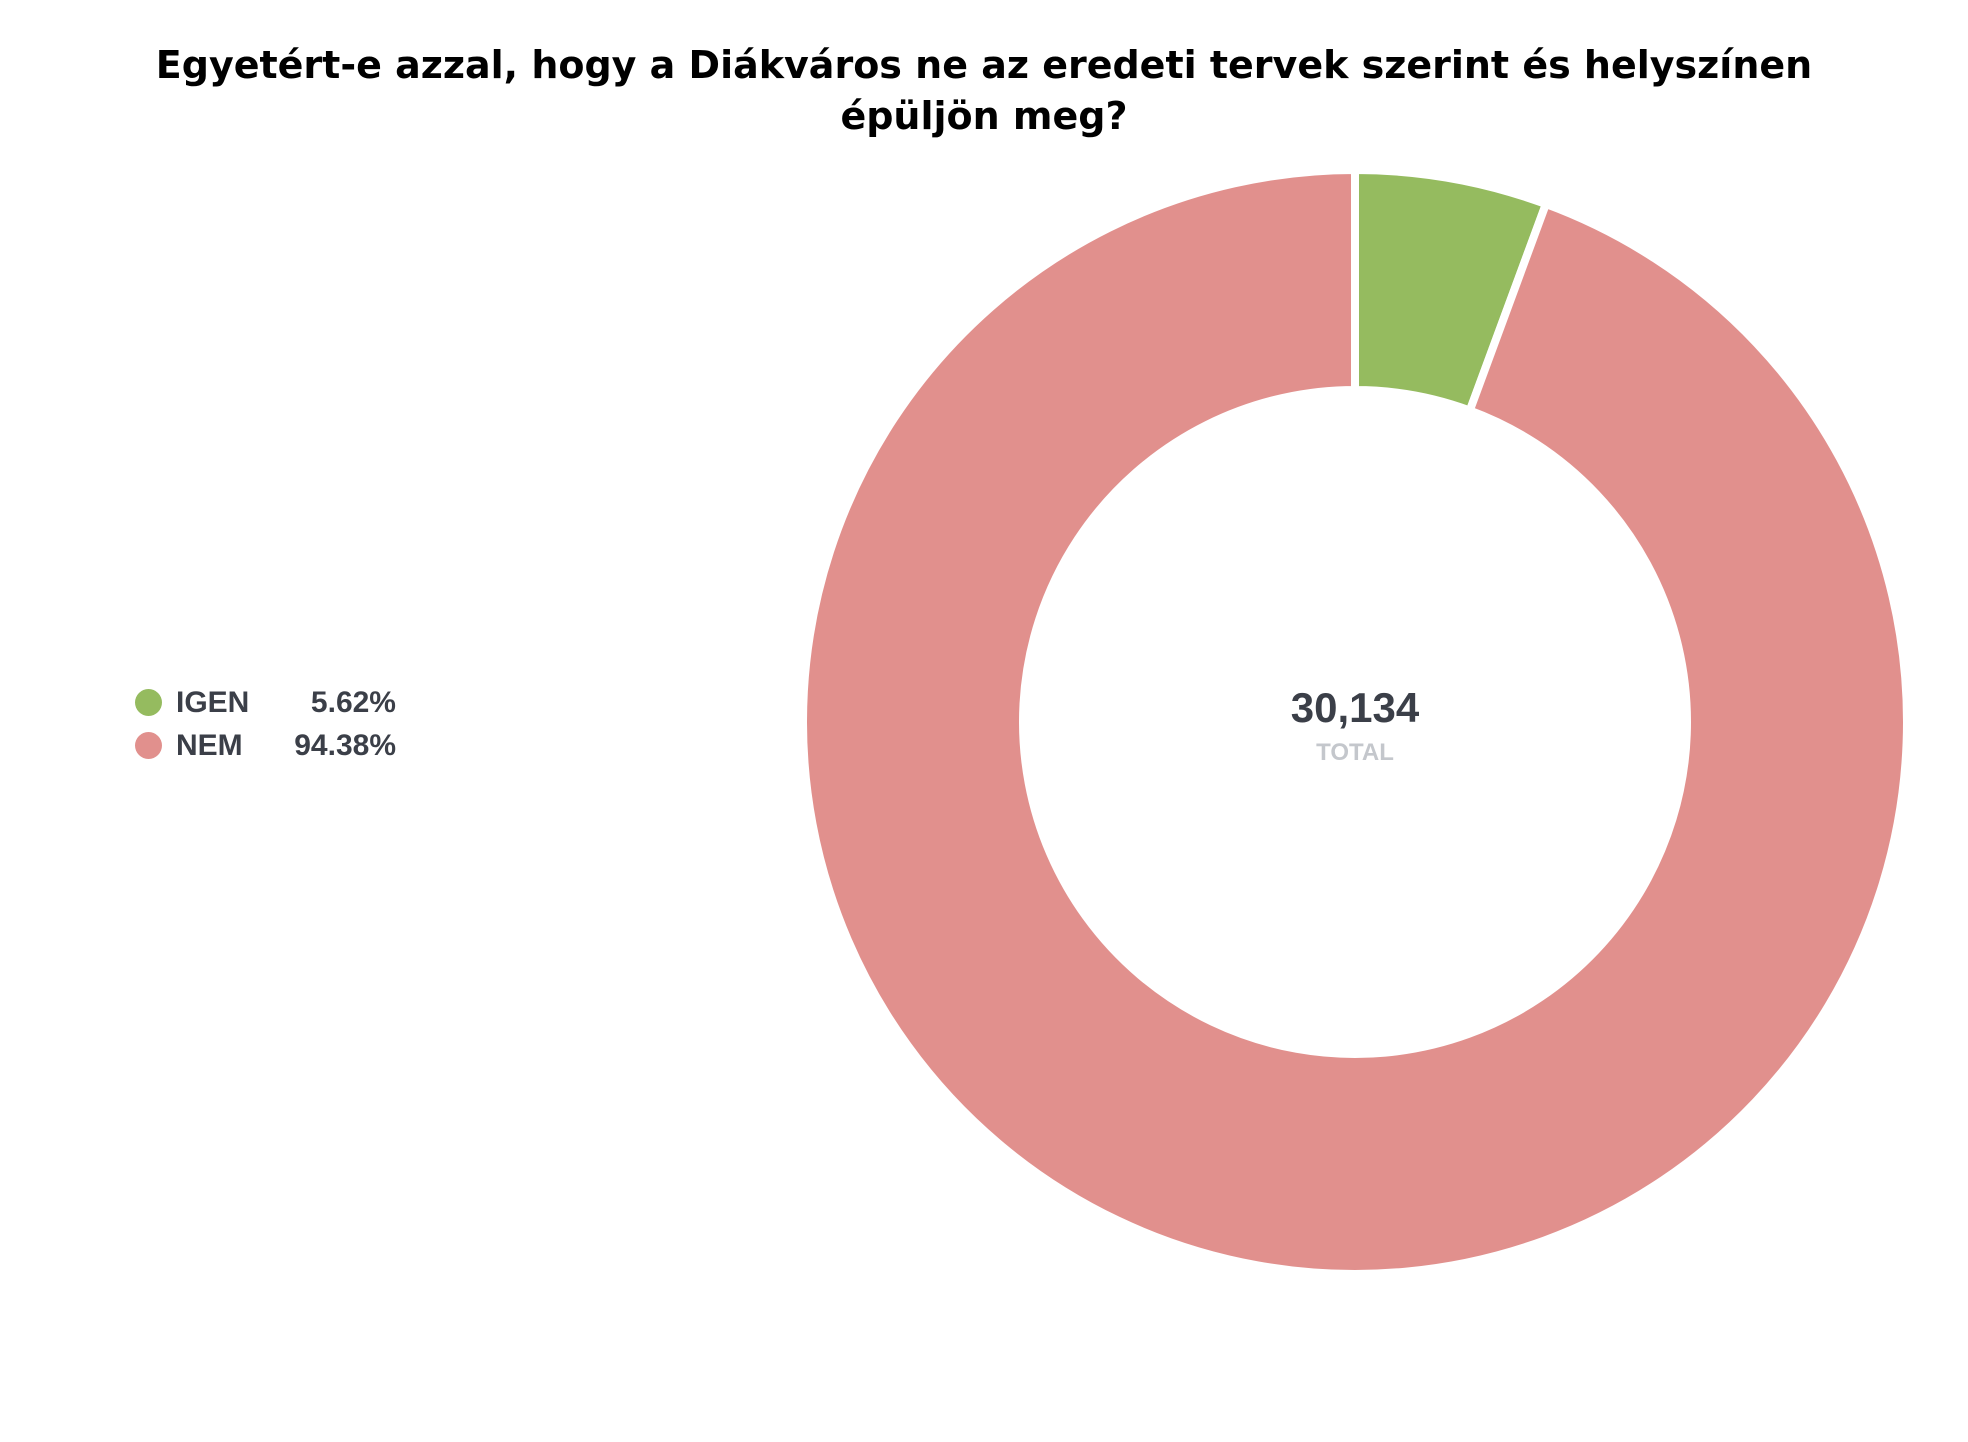 The height and width of the screenshot is (1442, 1968). Describe the element at coordinates (213, 702) in the screenshot. I see `legend-label-igen: IGEN` at that location.